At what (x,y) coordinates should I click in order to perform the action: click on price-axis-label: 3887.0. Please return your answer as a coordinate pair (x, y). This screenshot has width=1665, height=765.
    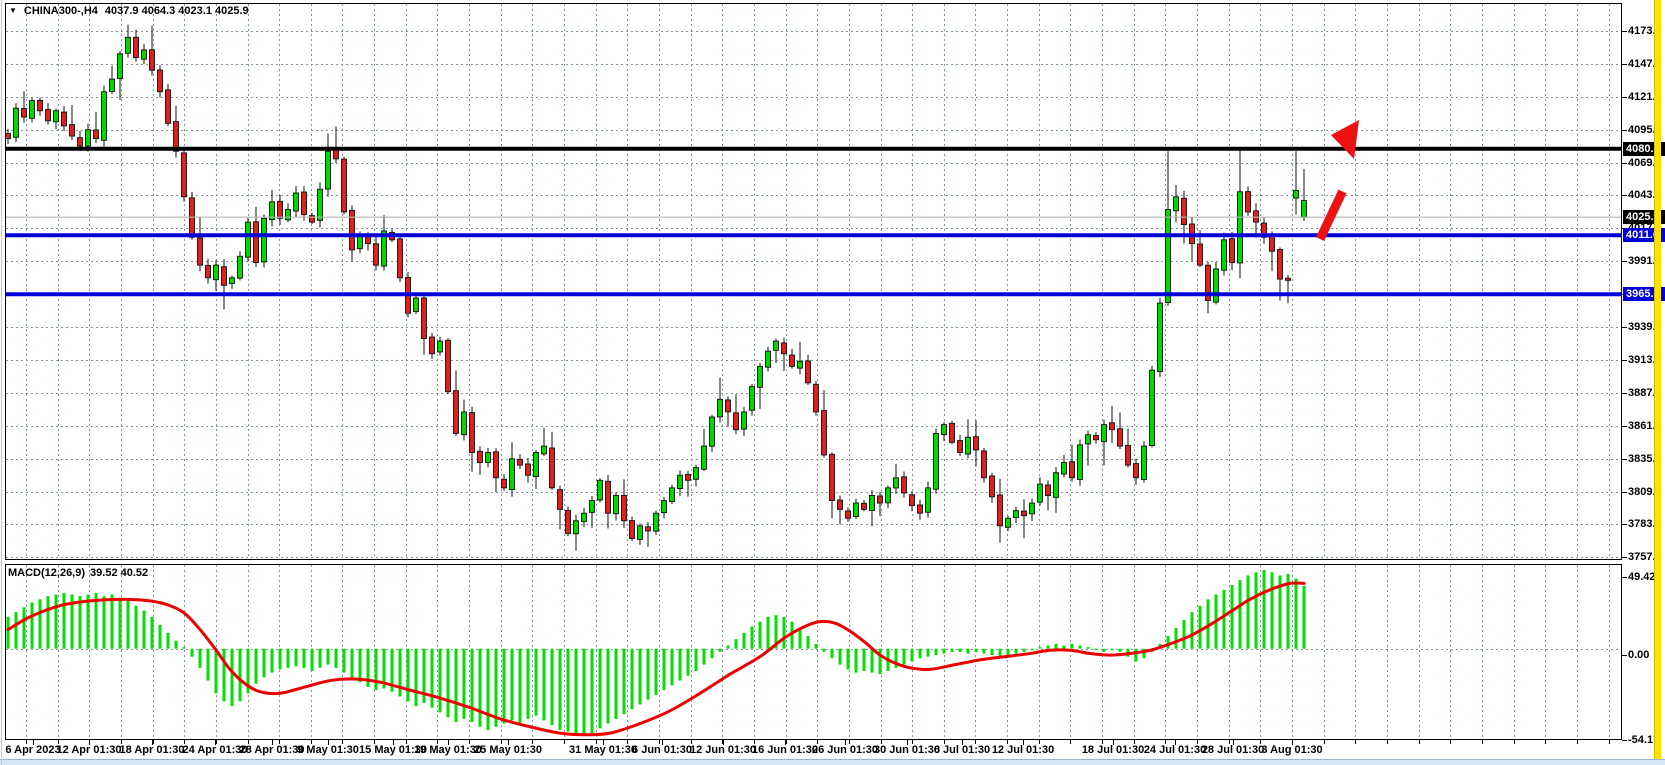
    Looking at the image, I should click on (1645, 393).